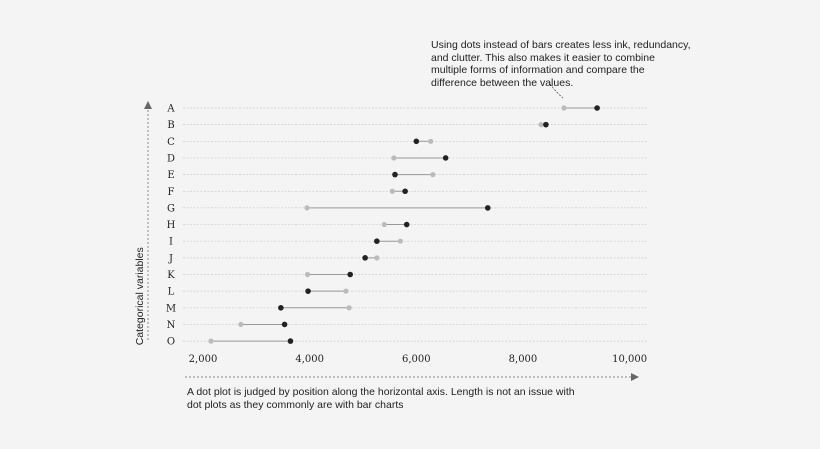  I want to click on x-axis-arrow-icon, so click(635, 377).